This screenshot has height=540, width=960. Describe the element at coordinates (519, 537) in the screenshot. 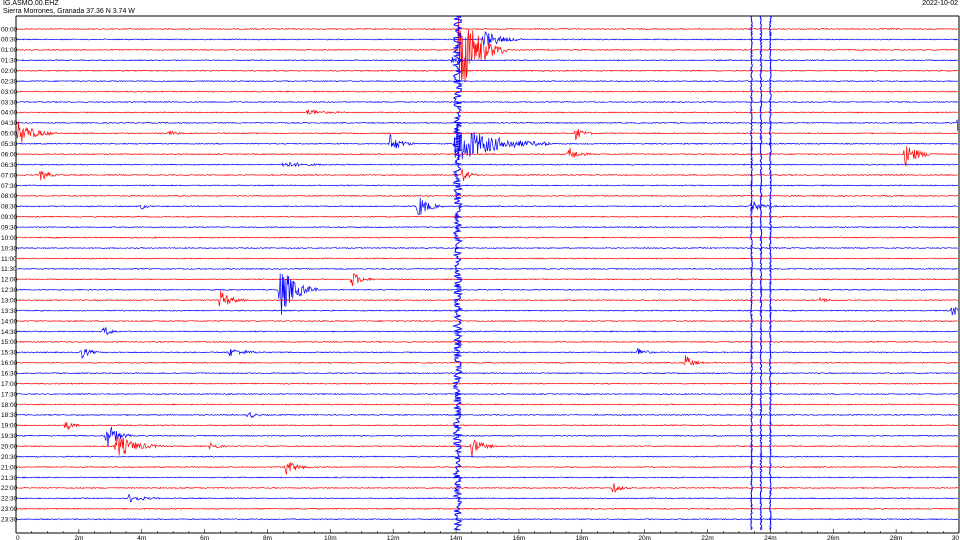

I see `x-tick-label: 16m` at that location.